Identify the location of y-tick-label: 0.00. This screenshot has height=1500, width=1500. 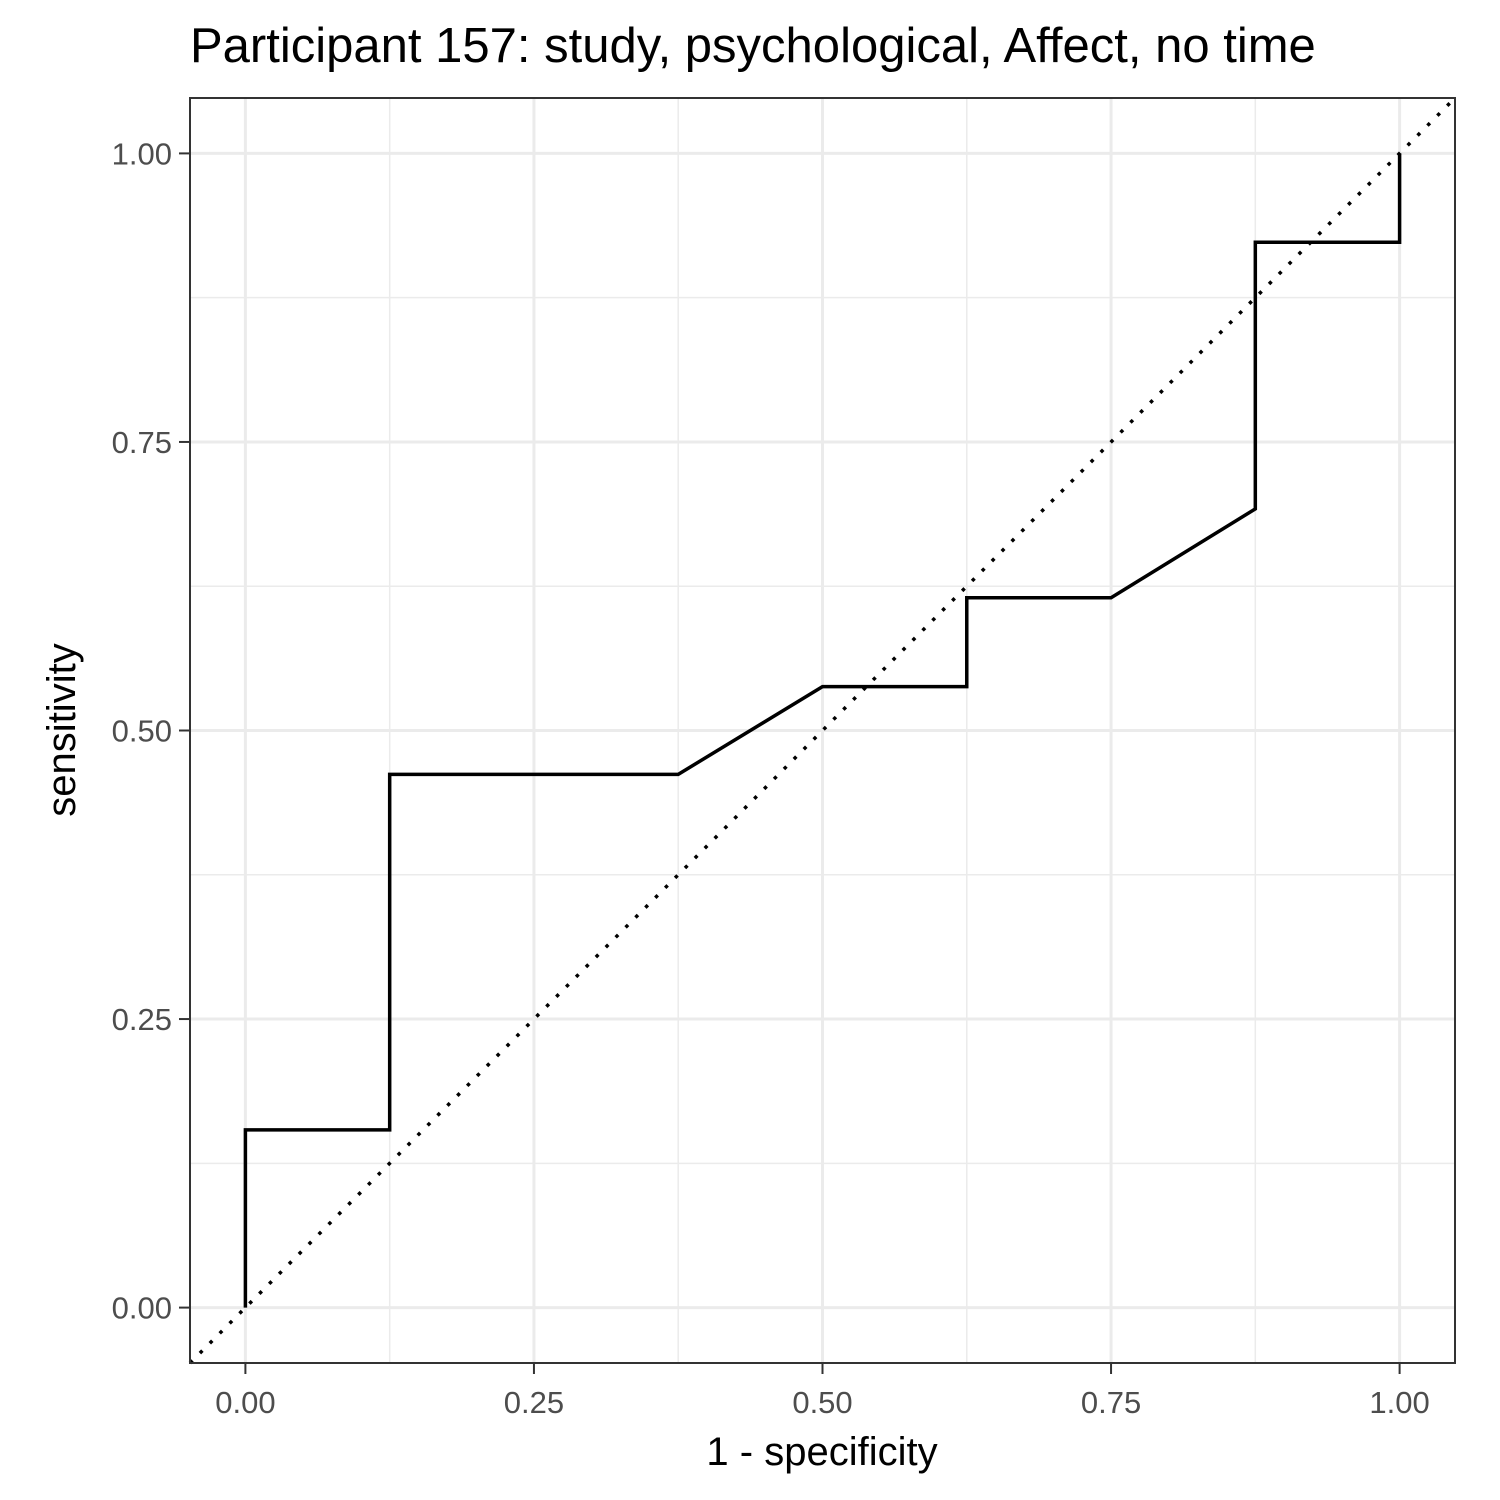
(142, 1308).